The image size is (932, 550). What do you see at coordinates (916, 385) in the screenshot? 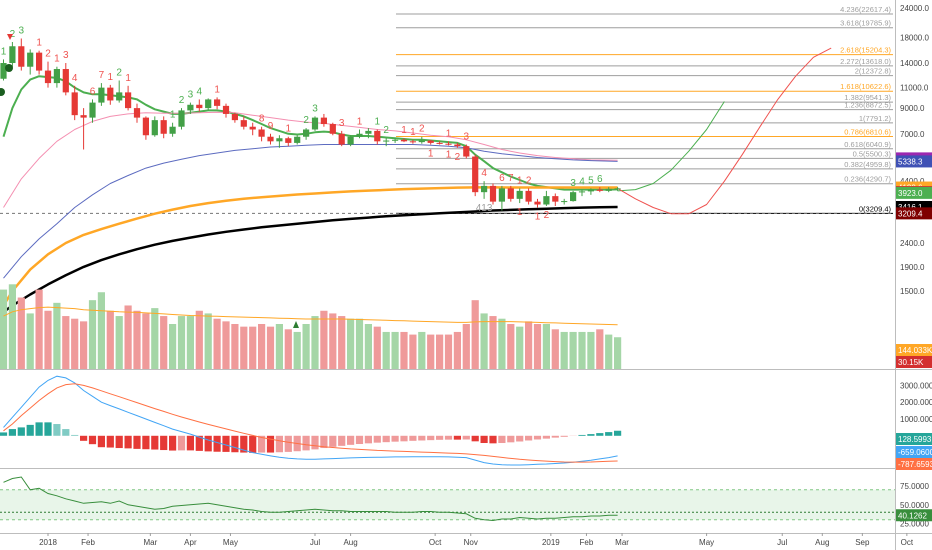
I see `macd-tick-label: 3000.0000` at bounding box center [916, 385].